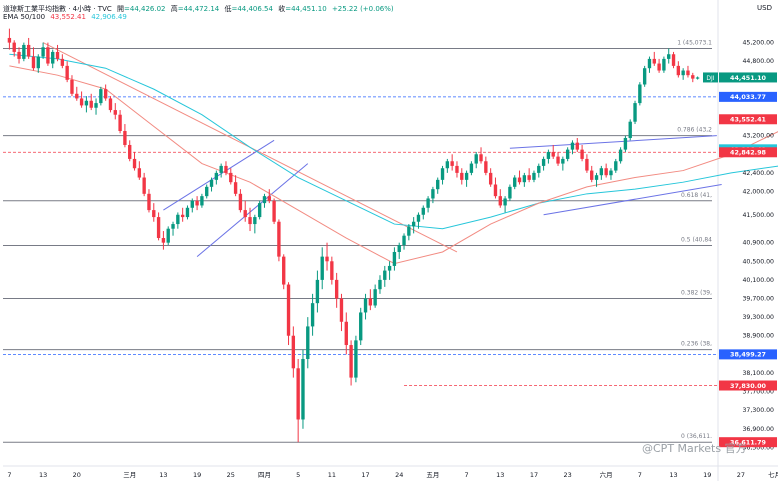  I want to click on time-tick-label: 23, so click(568, 475).